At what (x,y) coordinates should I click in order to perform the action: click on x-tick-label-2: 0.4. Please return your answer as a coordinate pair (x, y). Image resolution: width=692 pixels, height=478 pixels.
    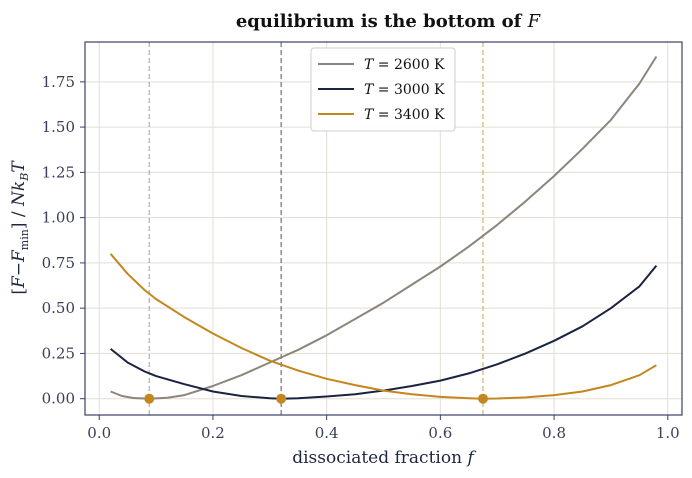
    Looking at the image, I should click on (327, 433).